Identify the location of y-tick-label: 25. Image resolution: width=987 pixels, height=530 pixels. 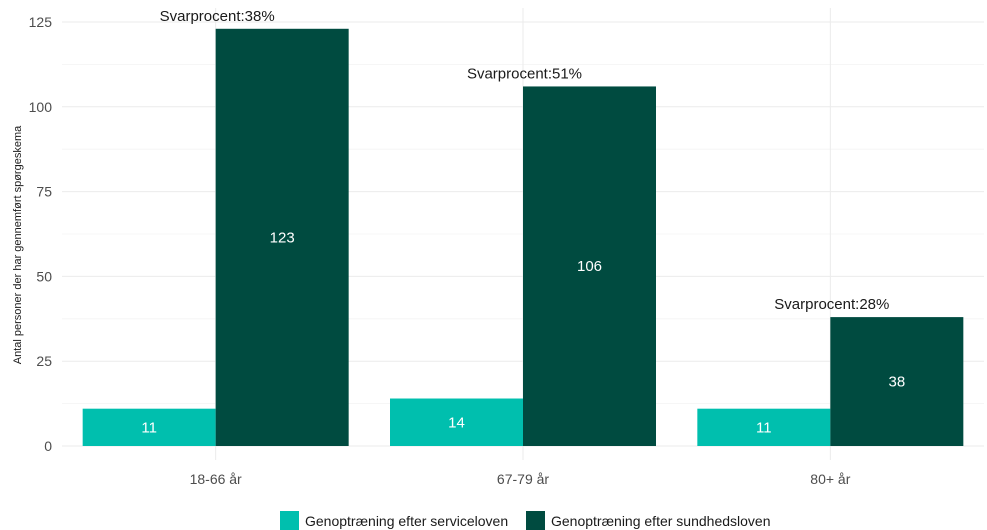
(44, 361).